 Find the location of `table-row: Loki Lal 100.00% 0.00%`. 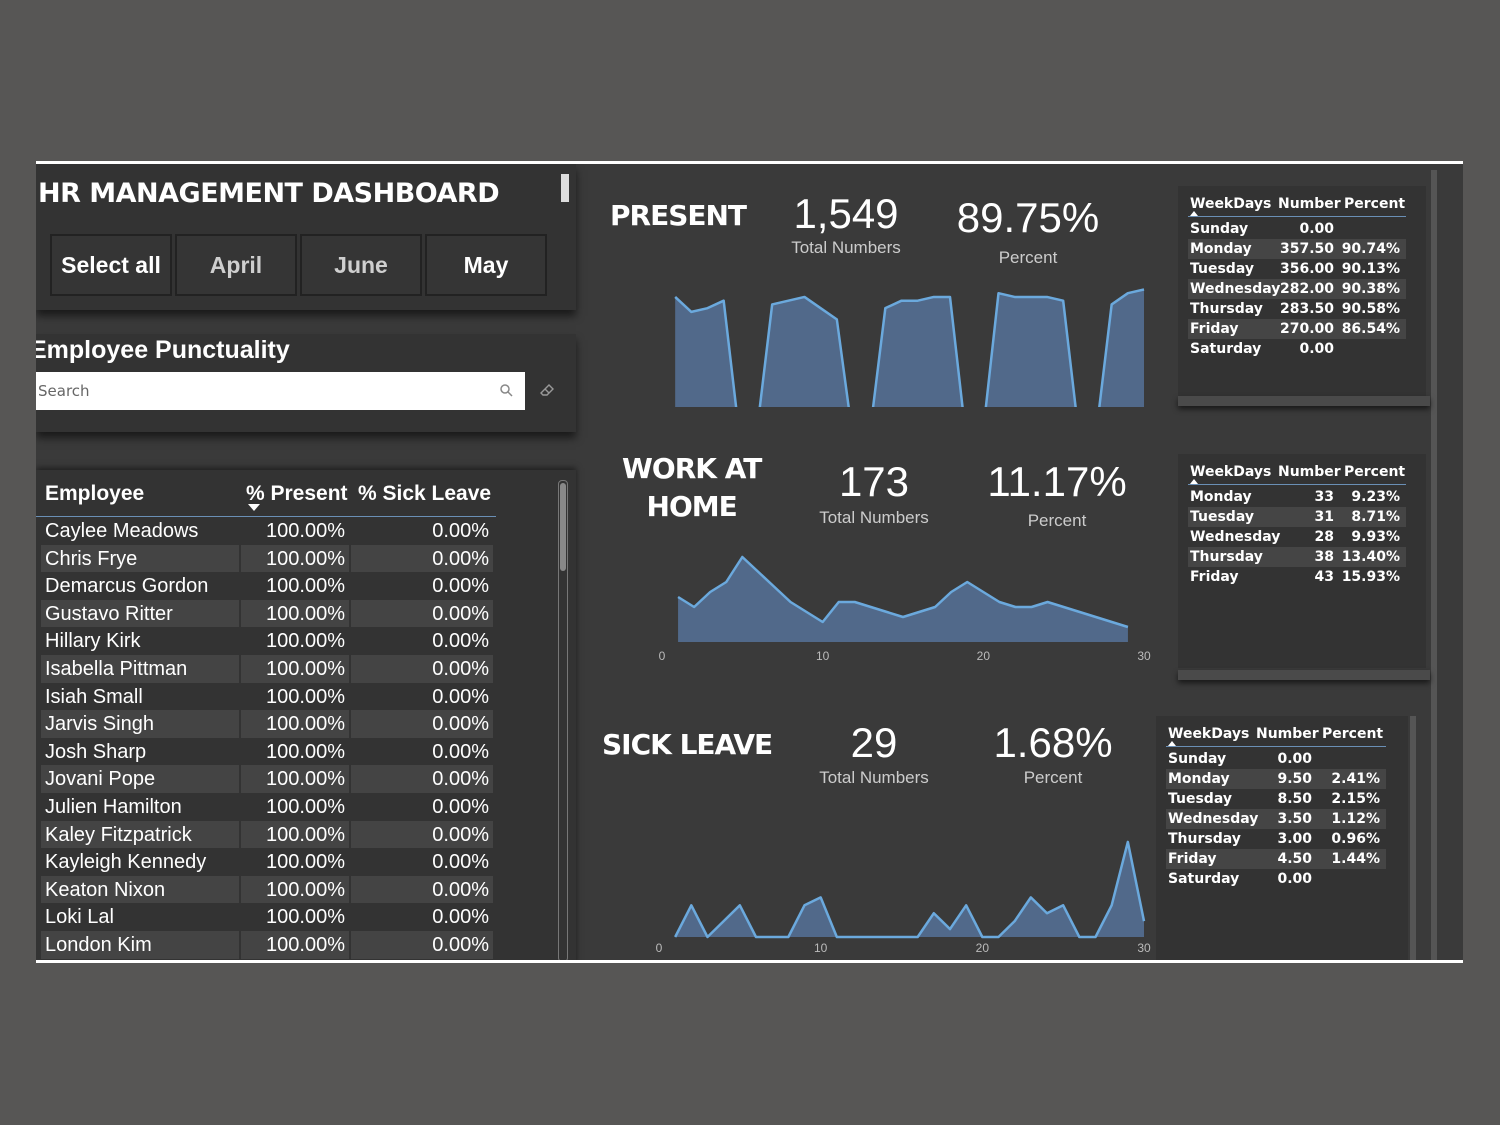

table-row: Loki Lal 100.00% 0.00% is located at coordinates (267, 917).